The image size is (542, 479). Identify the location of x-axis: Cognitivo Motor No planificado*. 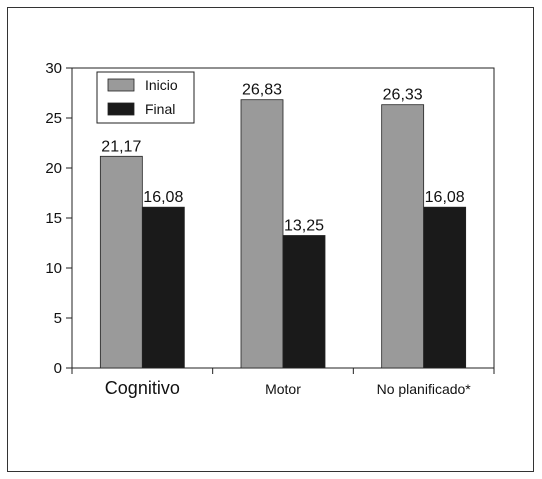
(283, 383).